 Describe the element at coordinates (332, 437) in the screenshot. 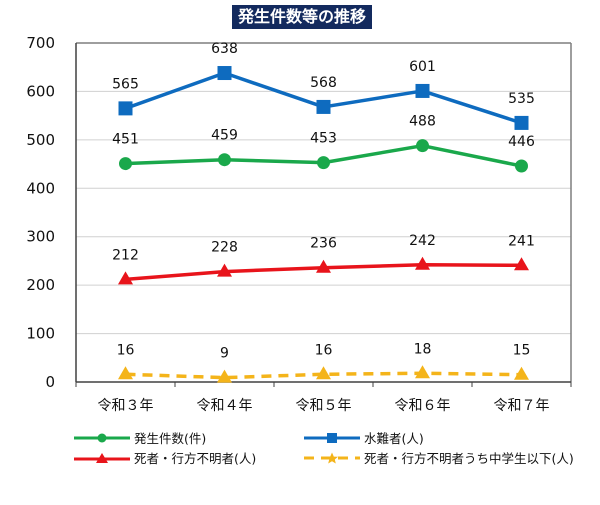

I see `legend-line-square-icon` at that location.